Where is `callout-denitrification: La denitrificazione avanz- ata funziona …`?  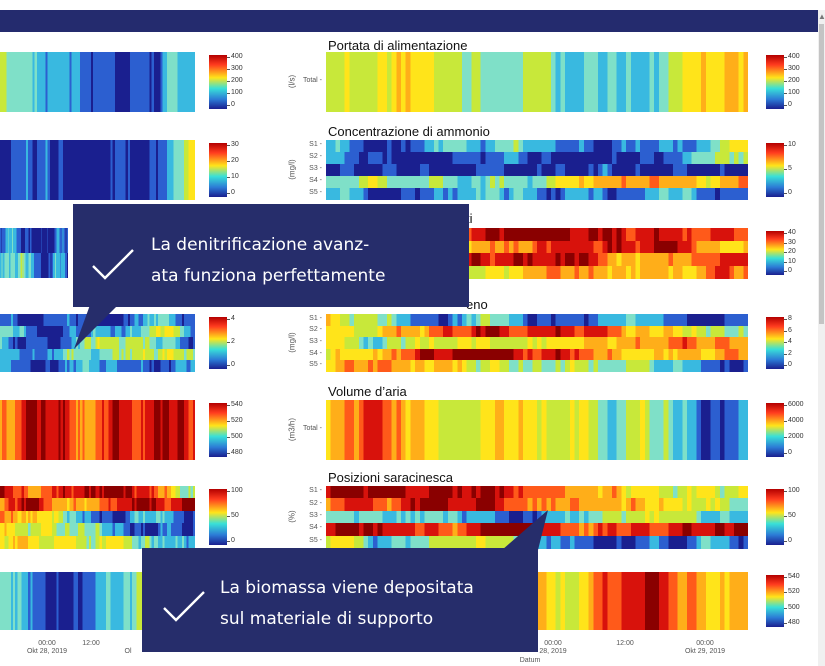
callout-denitrification: La denitrificazione avanz- ata funziona … is located at coordinates (271, 255).